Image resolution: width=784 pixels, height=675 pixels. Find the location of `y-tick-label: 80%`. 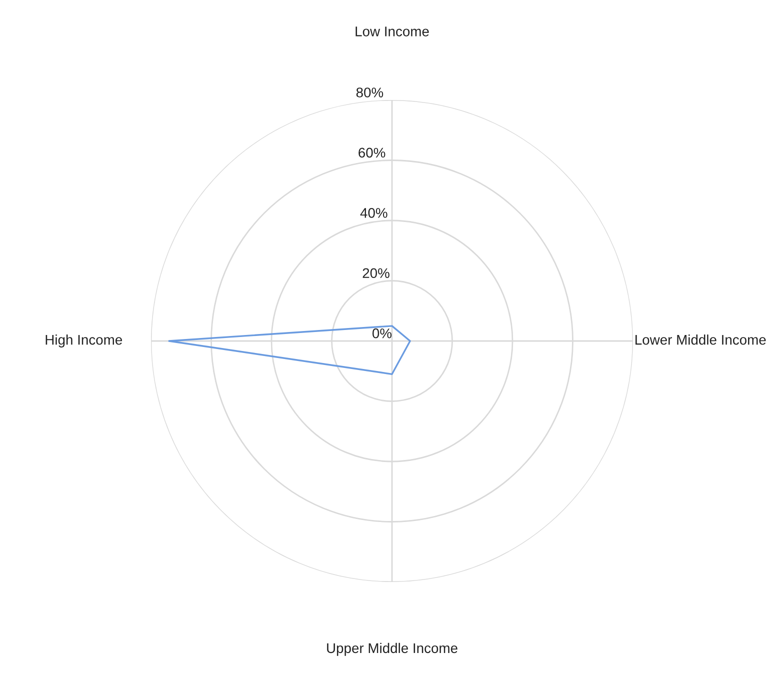

y-tick-label: 80% is located at coordinates (370, 93).